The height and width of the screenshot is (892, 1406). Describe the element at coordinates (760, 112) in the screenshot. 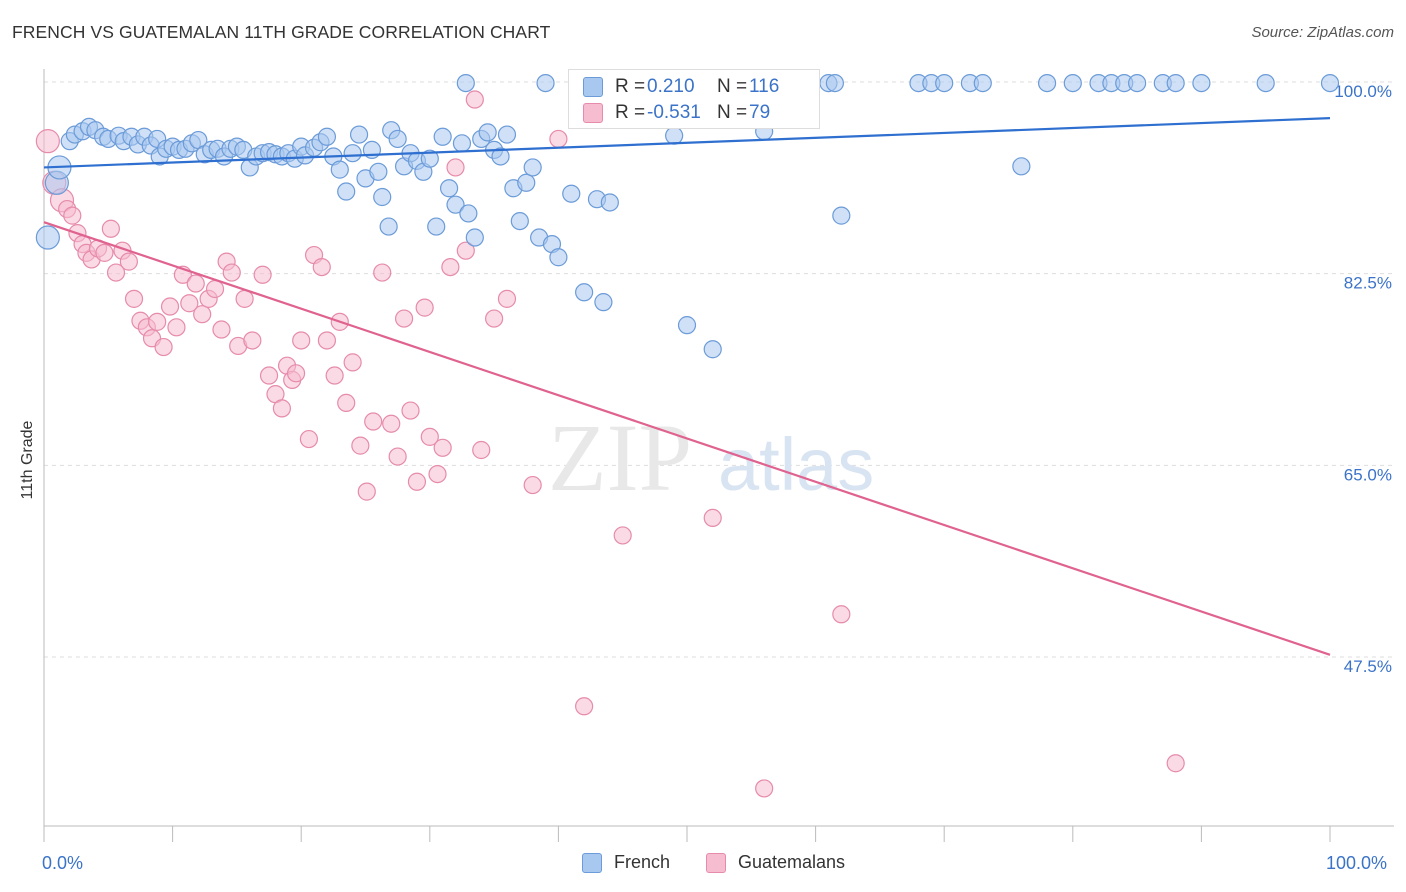

I see `n-value: 79` at that location.